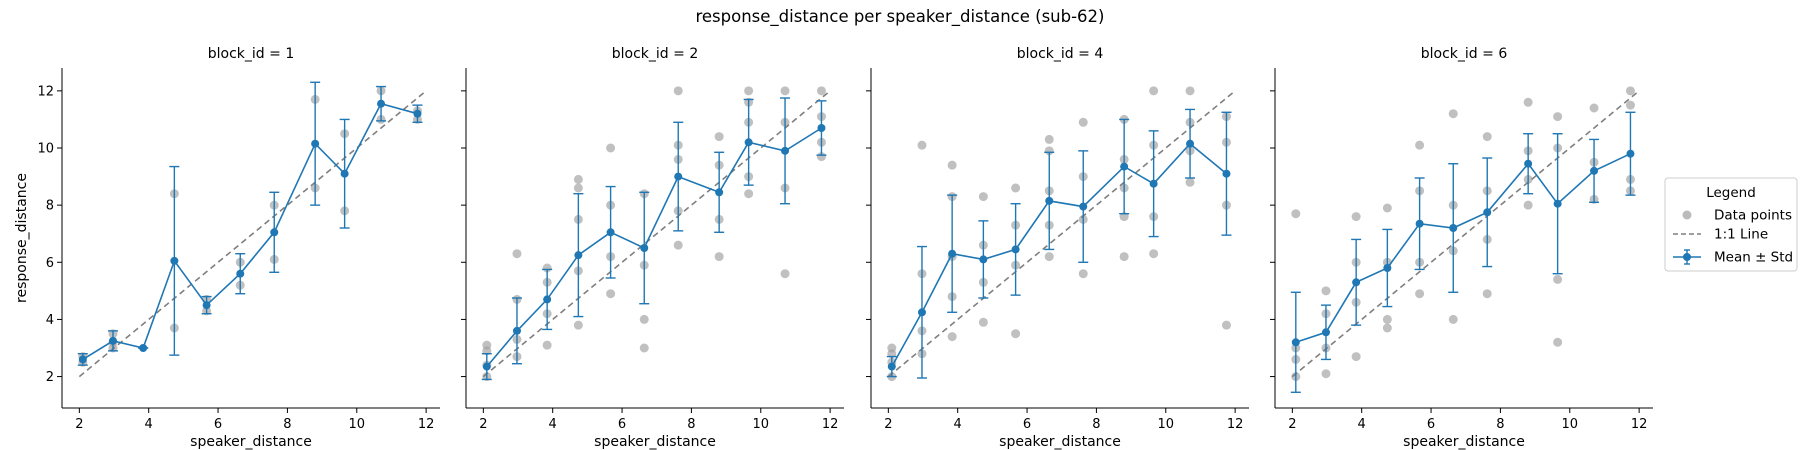  I want to click on legend-frame, so click(1731, 224).